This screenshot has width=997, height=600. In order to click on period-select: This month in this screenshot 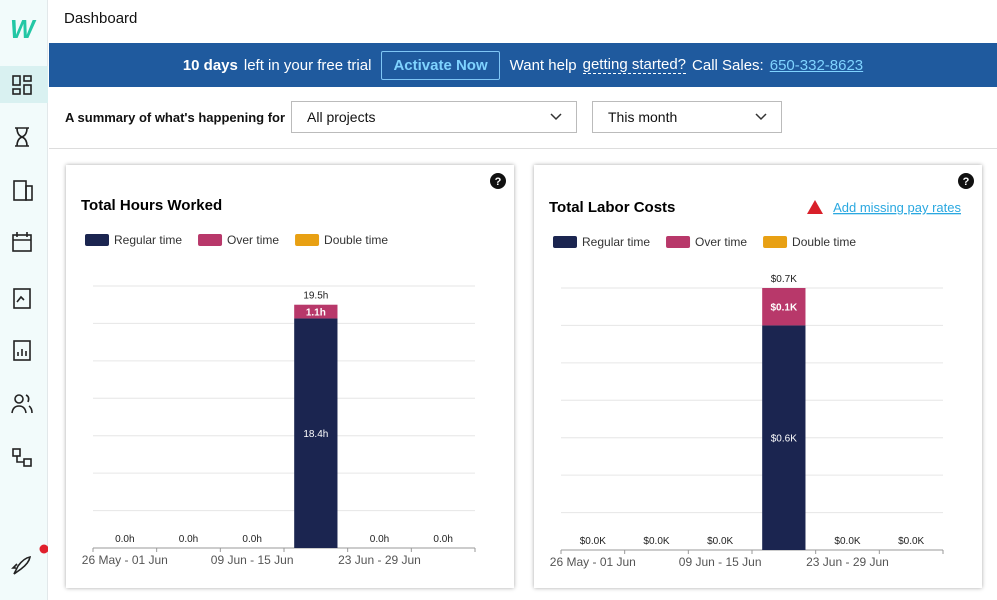, I will do `click(687, 117)`.